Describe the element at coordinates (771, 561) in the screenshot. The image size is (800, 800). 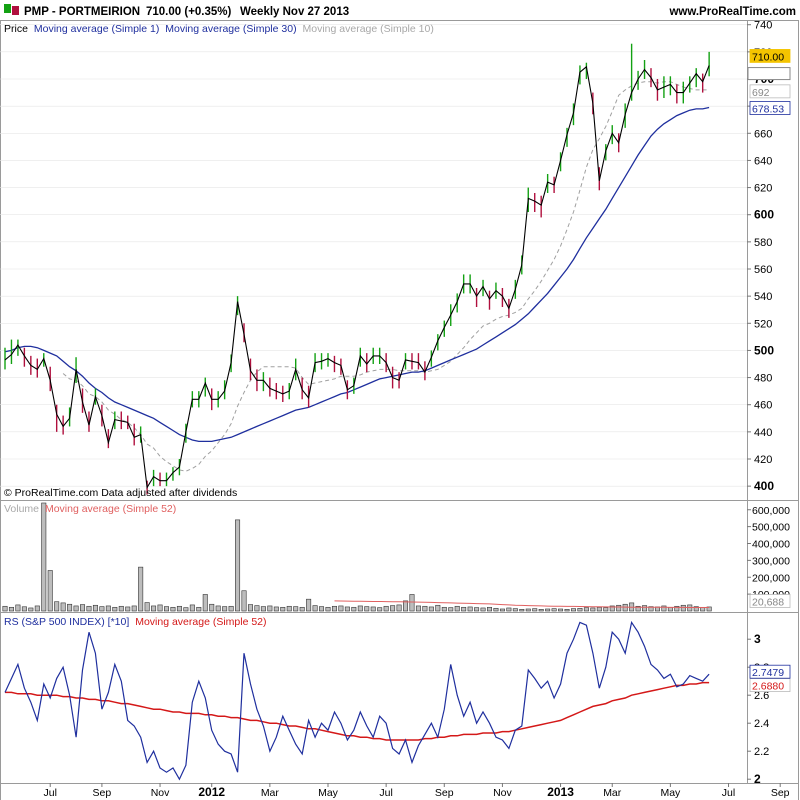
I see `volume-tick-label: 300,000` at that location.